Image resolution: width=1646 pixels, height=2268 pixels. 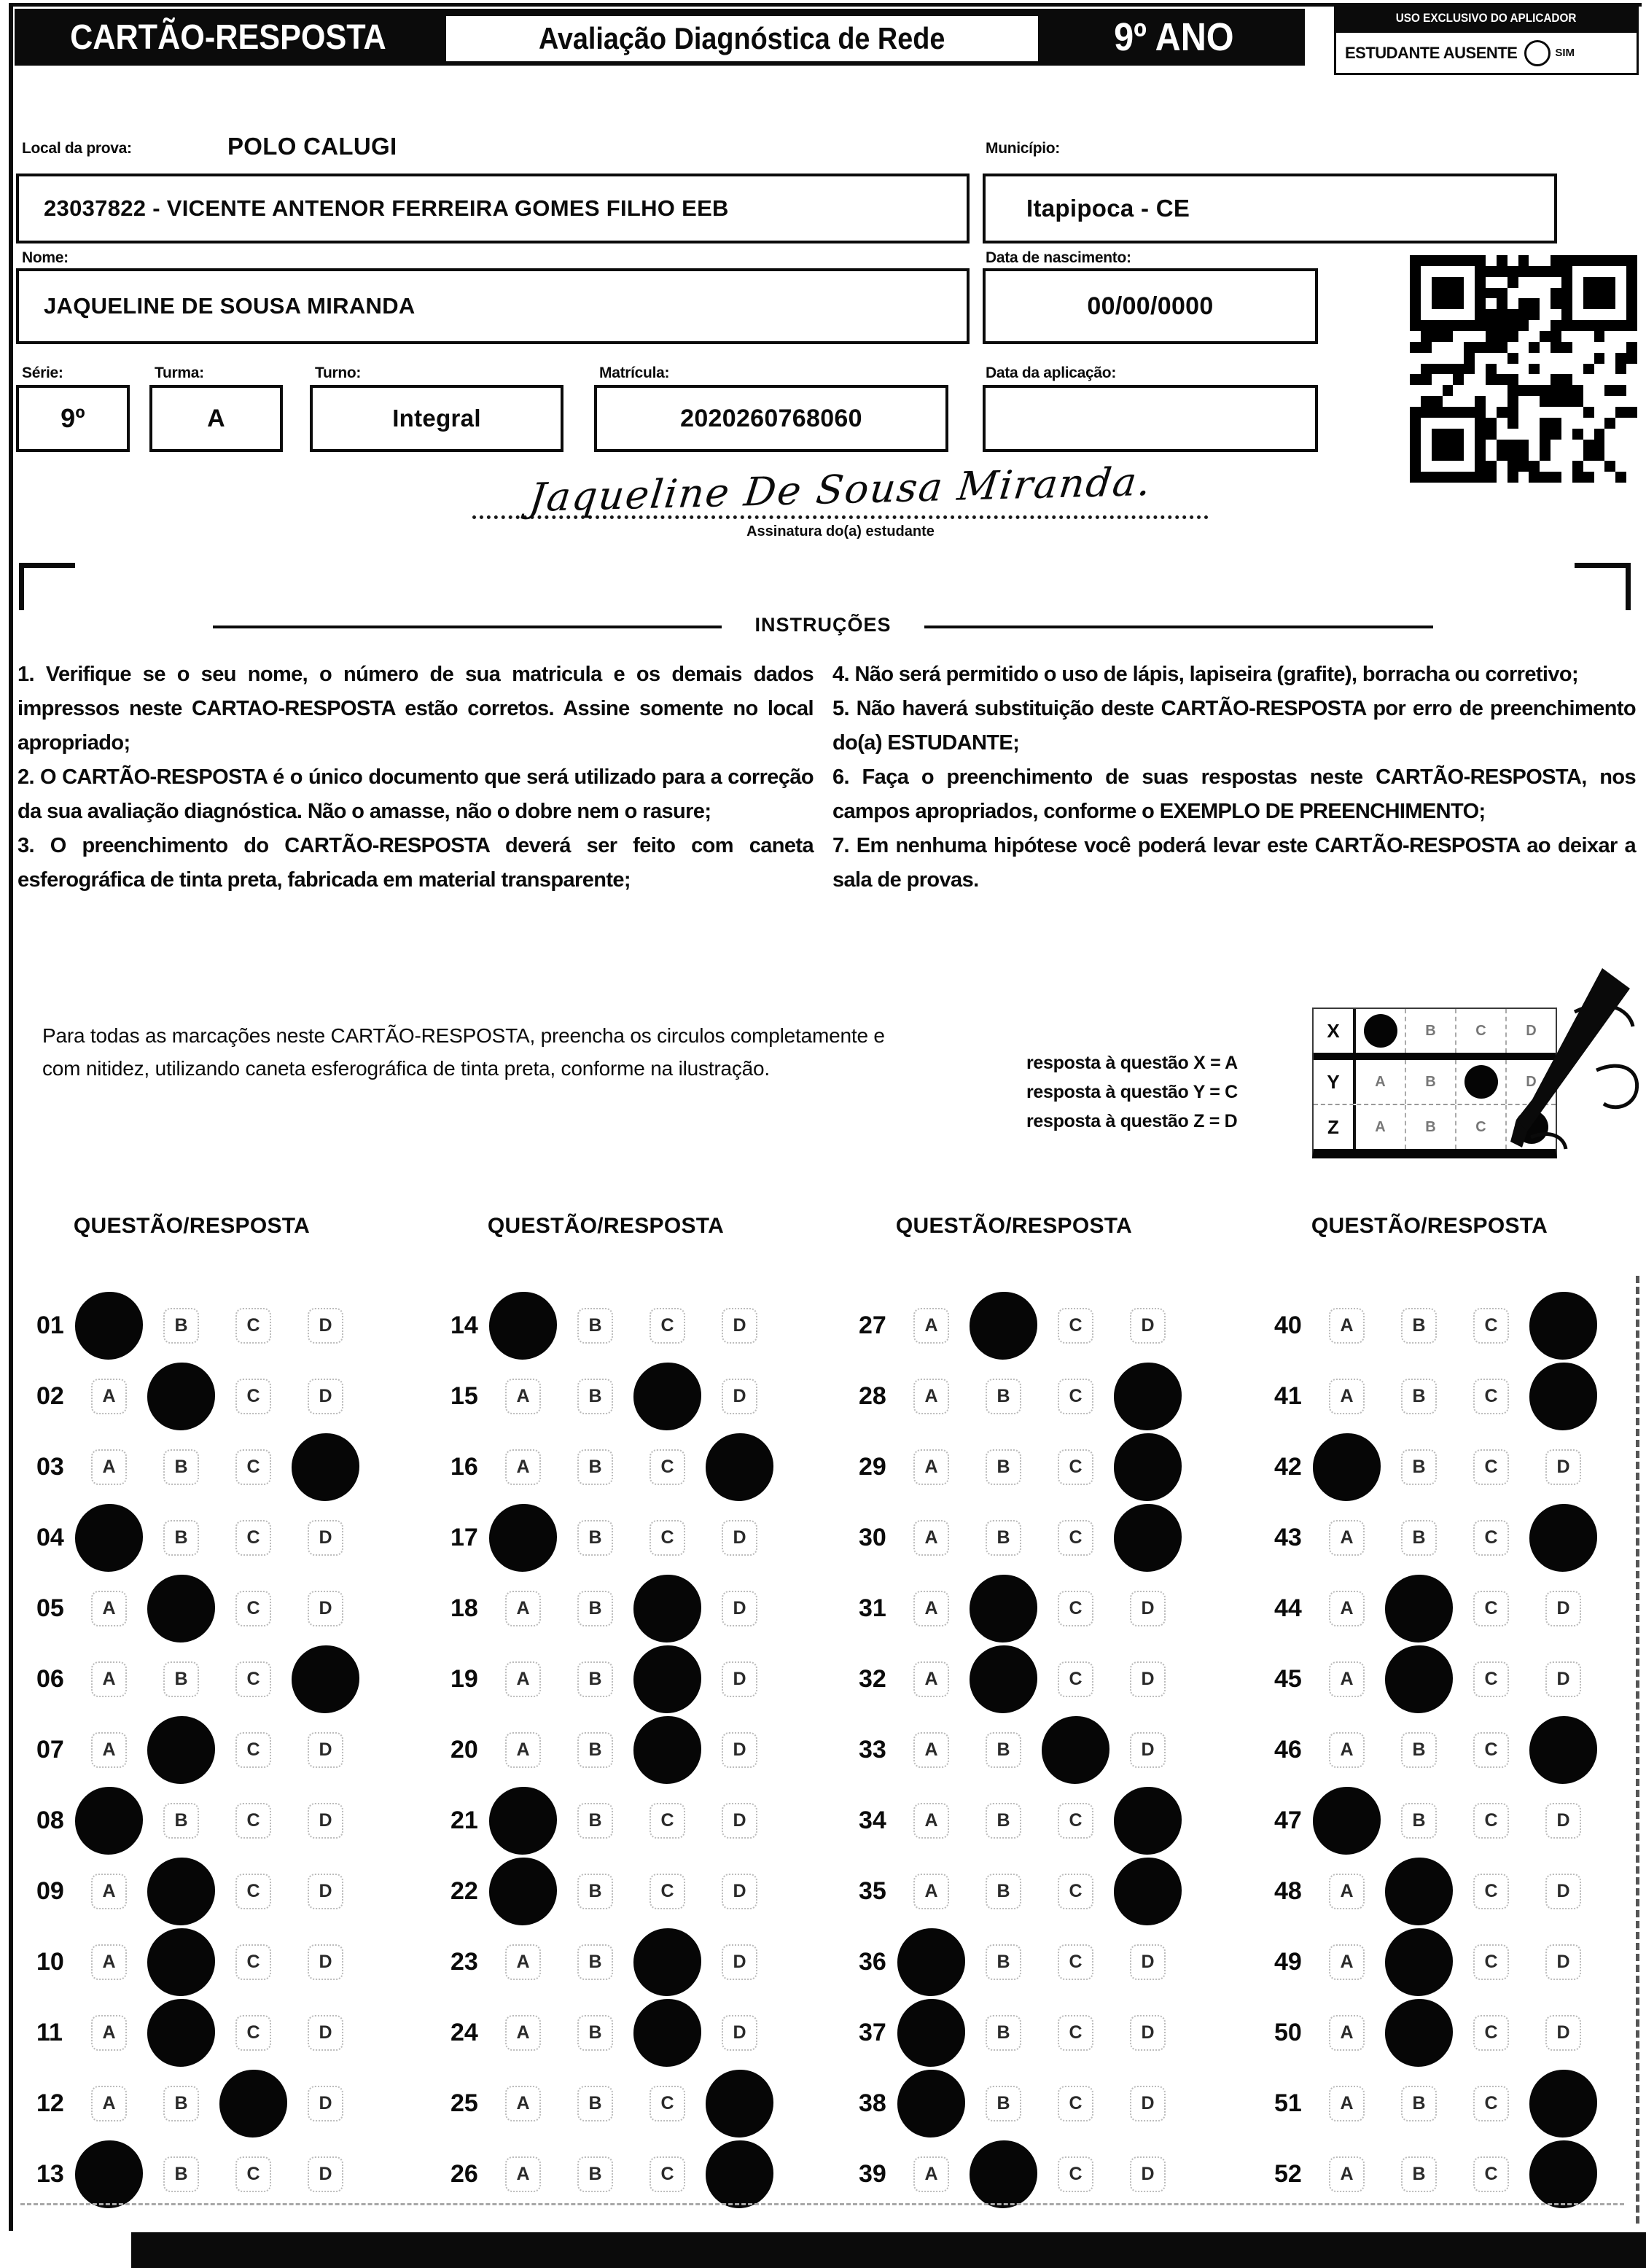 What do you see at coordinates (1537, 52) in the screenshot?
I see `absent-mark-circle` at bounding box center [1537, 52].